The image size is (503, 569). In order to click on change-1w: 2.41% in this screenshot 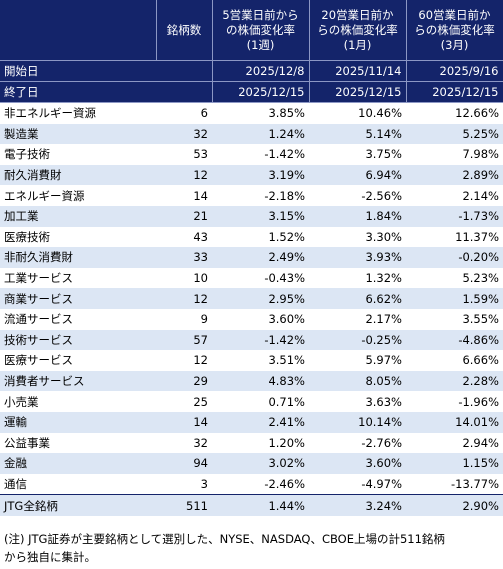, I will do `click(260, 422)`.